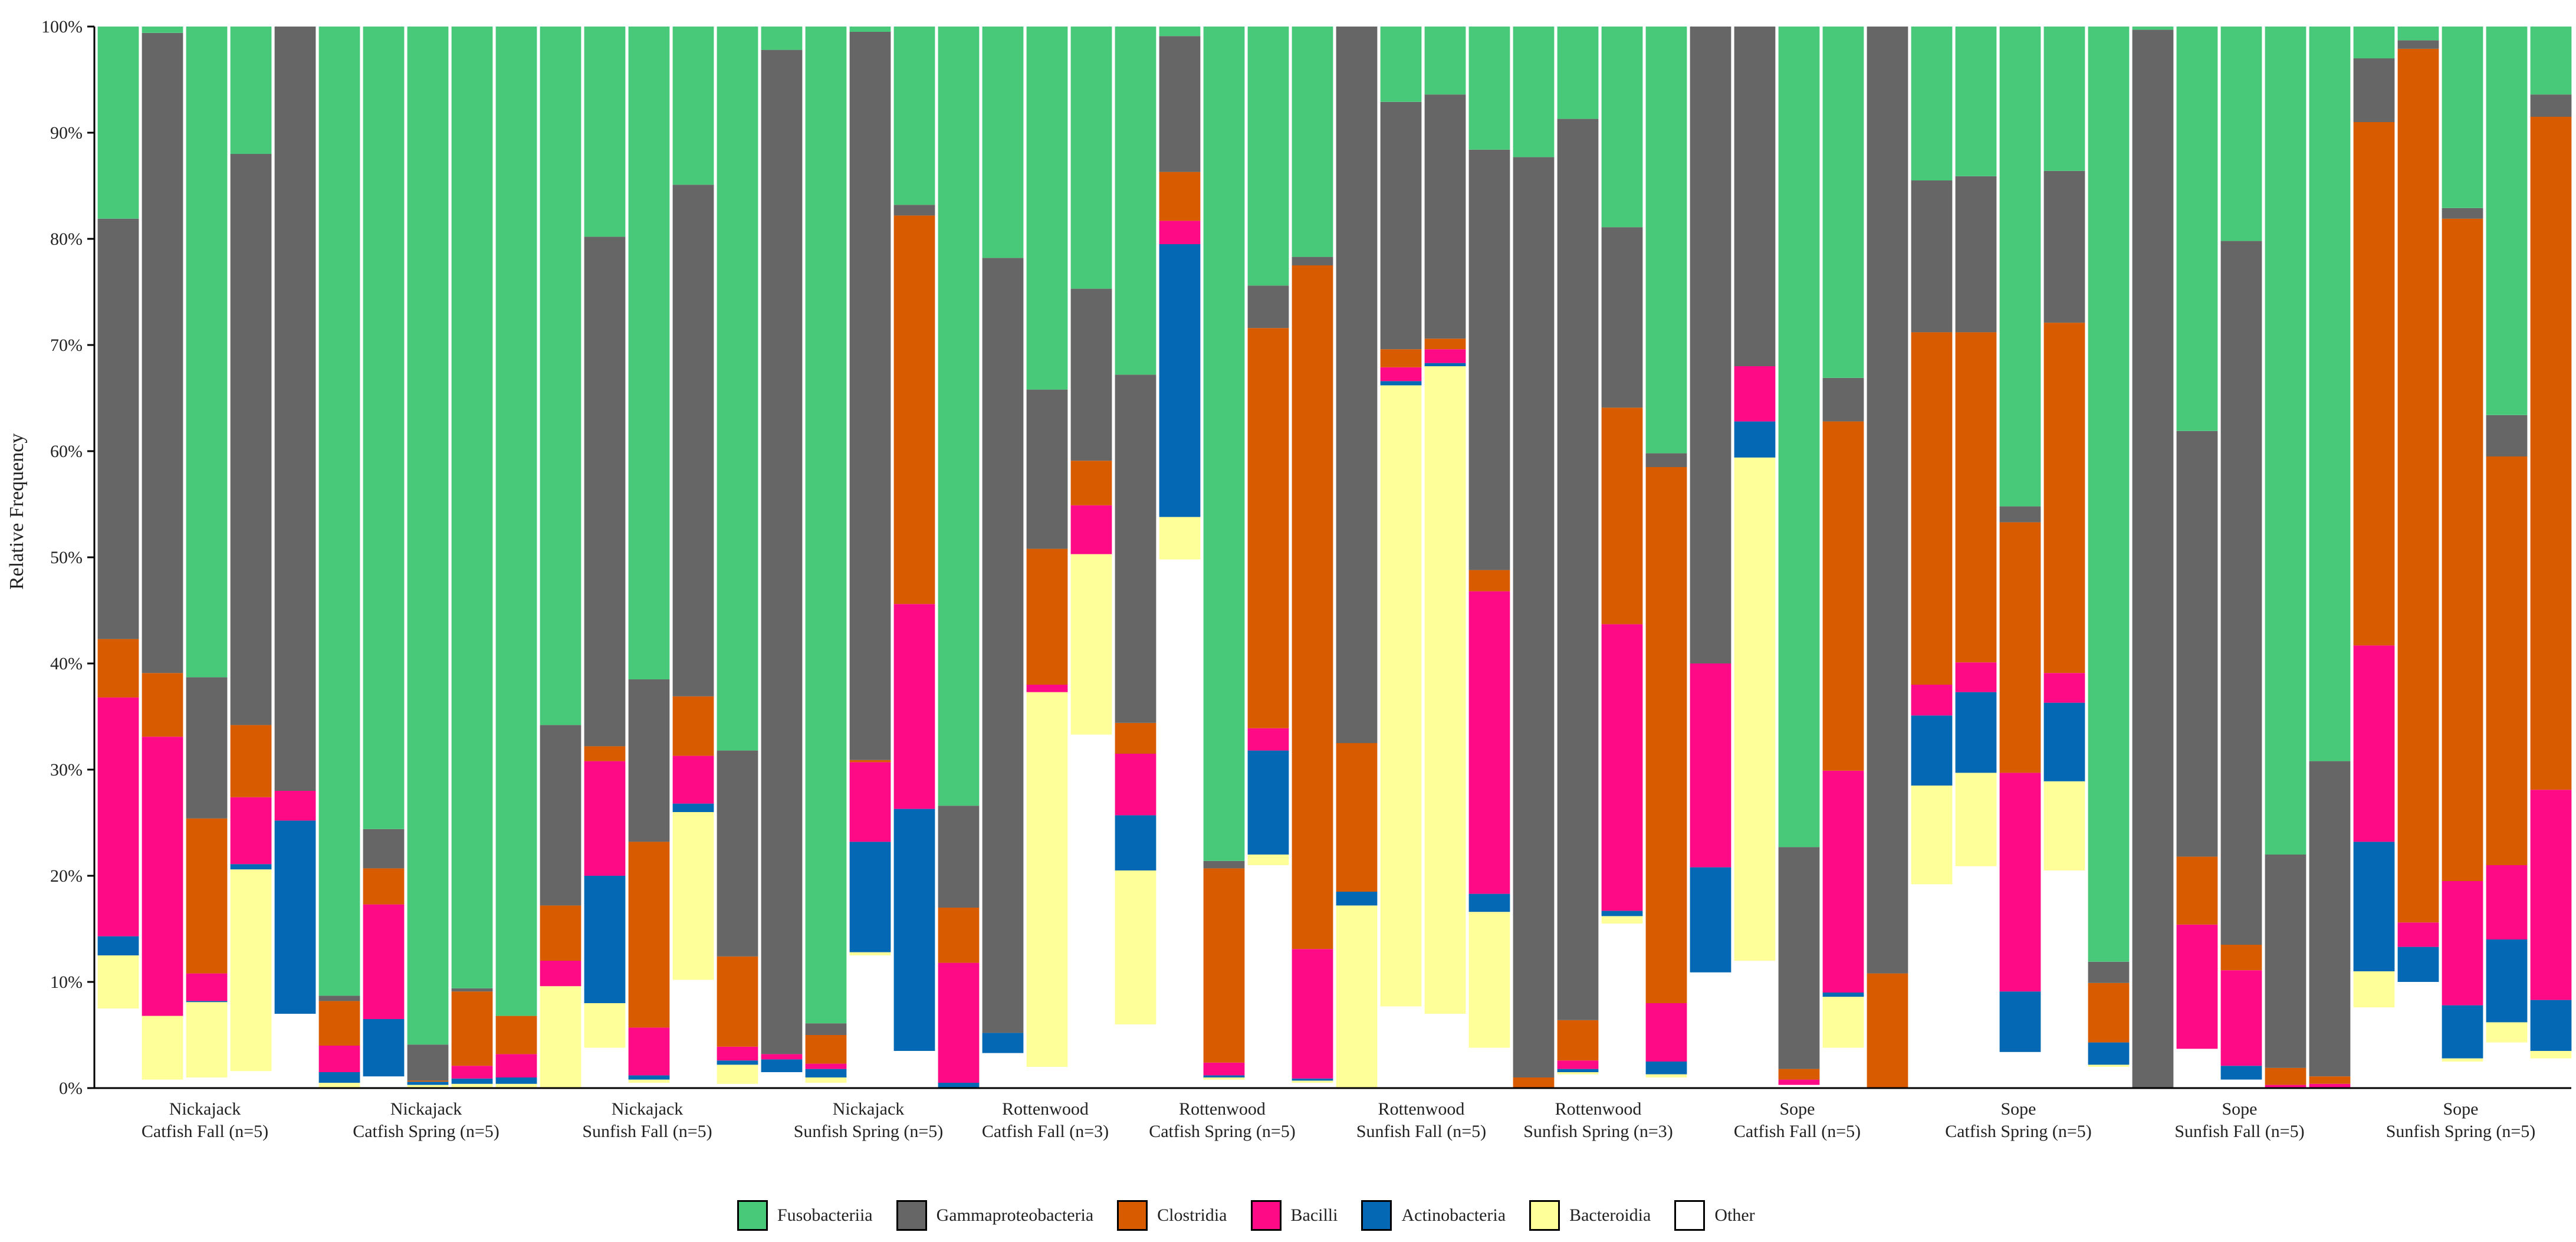 This screenshot has height=1242, width=2576. Describe the element at coordinates (1598, 1120) in the screenshot. I see `x-group-label: Rottenwood Sunfish Spring (n=3)` at that location.